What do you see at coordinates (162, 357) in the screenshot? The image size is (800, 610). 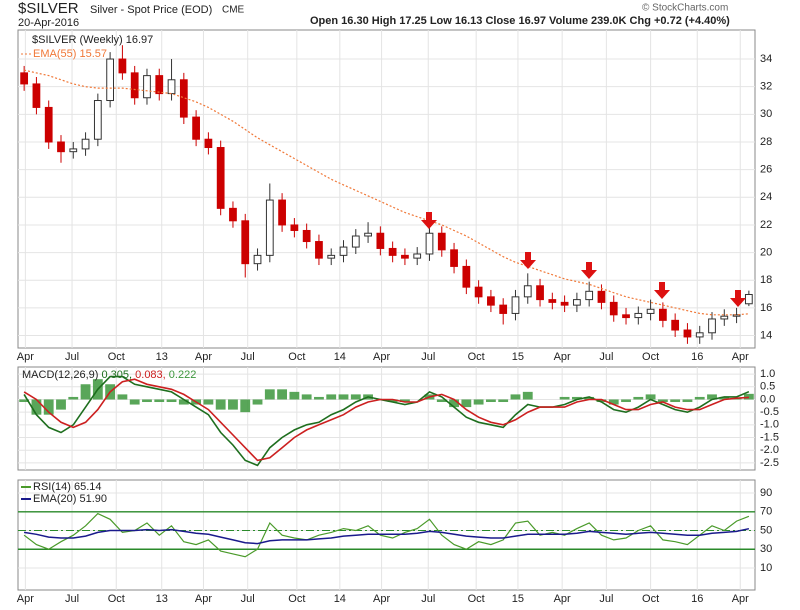 I see `x-tick-label: 13` at bounding box center [162, 357].